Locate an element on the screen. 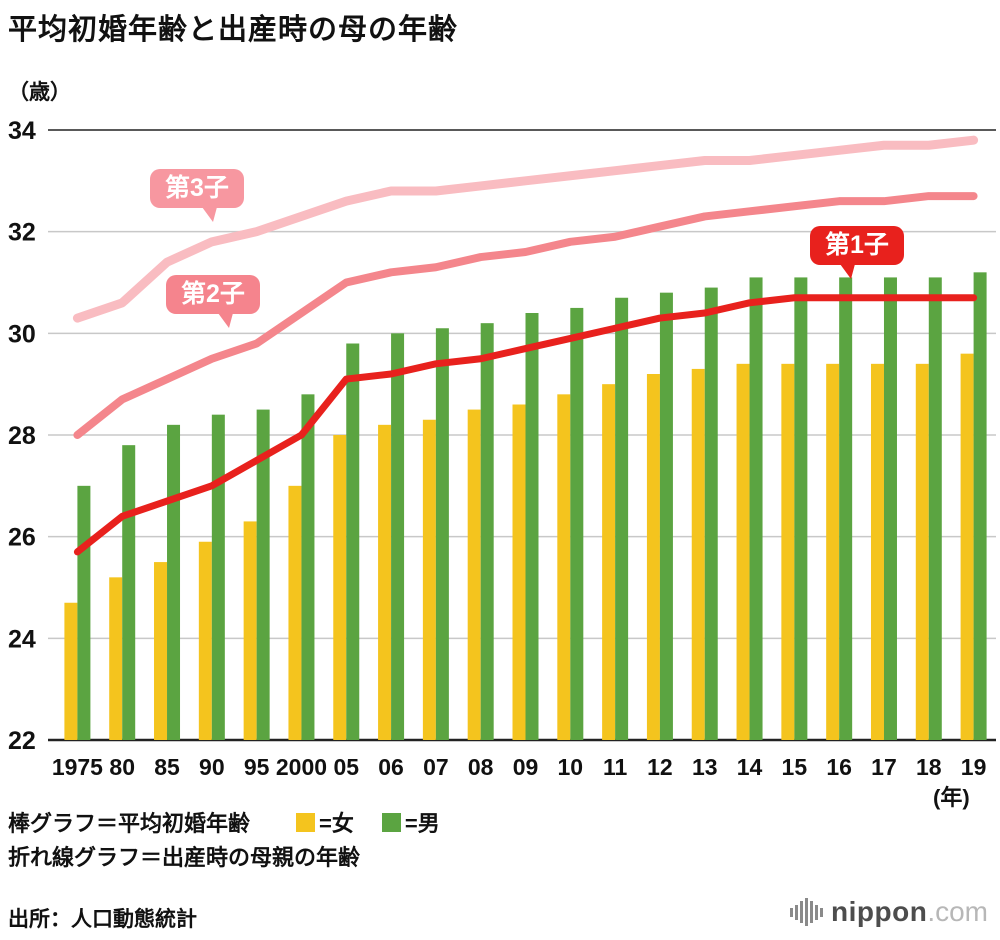 Image resolution: width=1000 pixels, height=940 pixels. annotation-third-child-label: 第3子 is located at coordinates (197, 188).